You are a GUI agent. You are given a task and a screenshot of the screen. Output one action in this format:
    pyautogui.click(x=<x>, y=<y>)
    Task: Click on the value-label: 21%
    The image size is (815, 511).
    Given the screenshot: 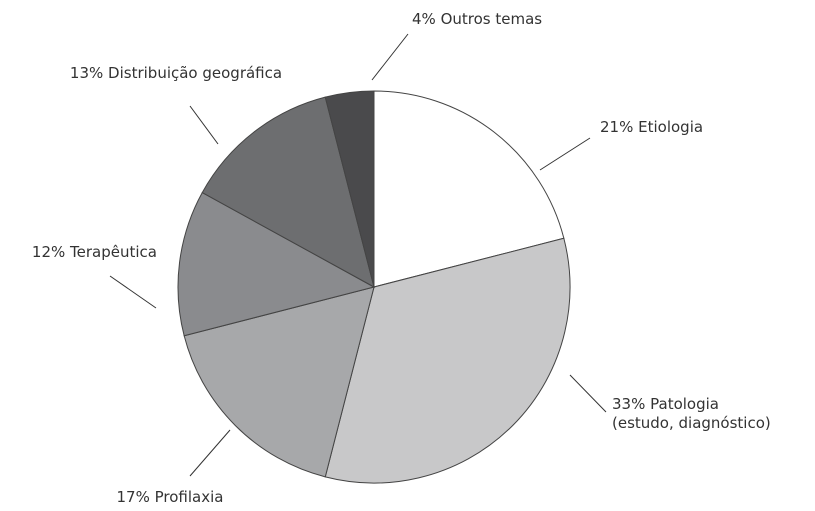 What is the action you would take?
    pyautogui.click(x=617, y=127)
    